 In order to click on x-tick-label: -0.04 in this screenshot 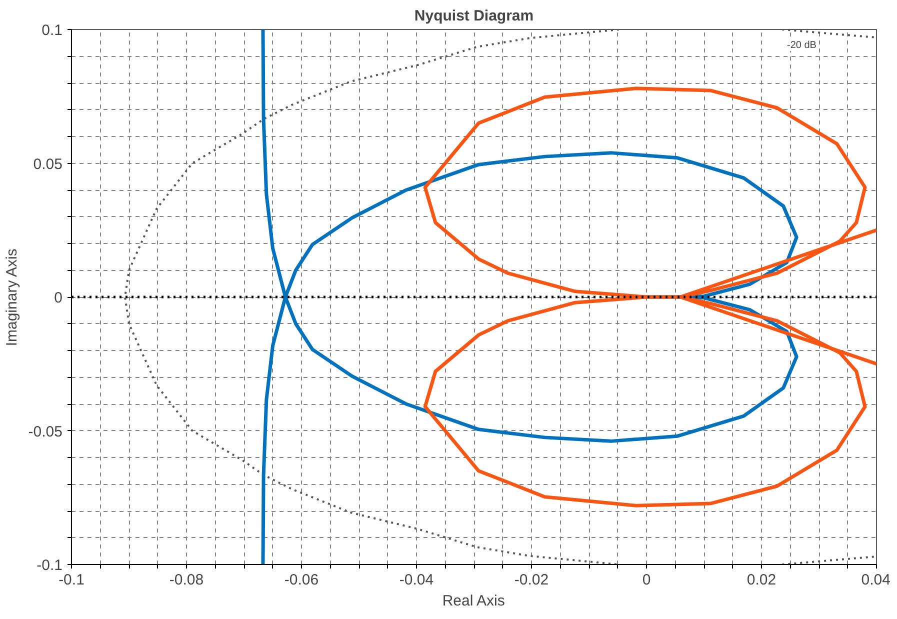, I will do `click(416, 580)`.